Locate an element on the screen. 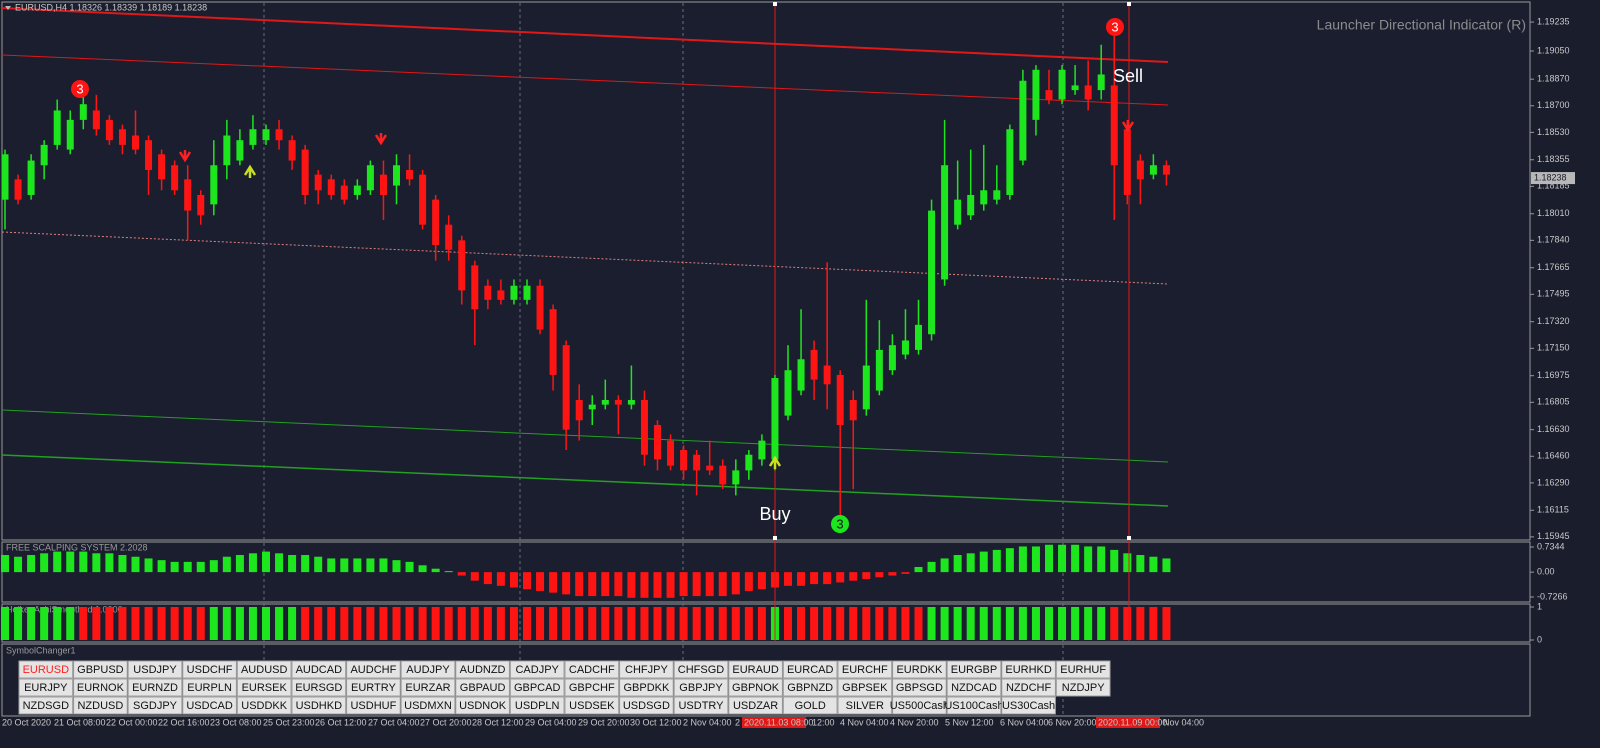 The image size is (1600, 748). y-tick-label: 1.16805 is located at coordinates (1553, 402).